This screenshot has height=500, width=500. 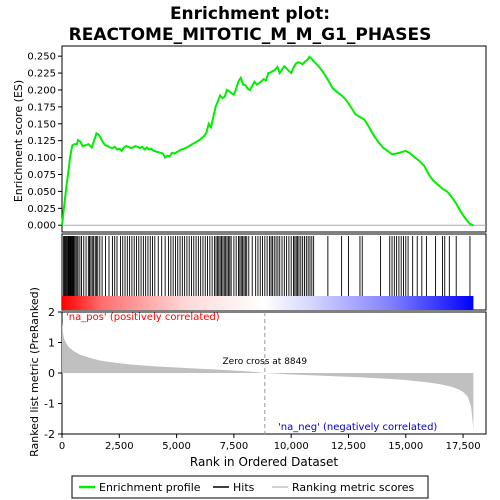 I want to click on x-tick-label: 12,500, so click(x=348, y=446).